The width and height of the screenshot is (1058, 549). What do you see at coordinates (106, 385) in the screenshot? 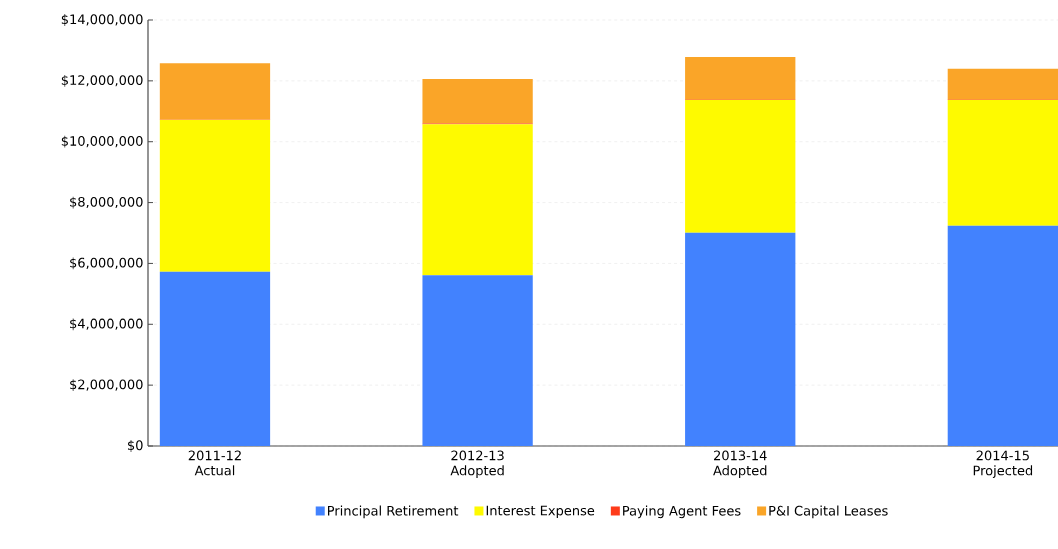
I see `y-tick-label: $2,000,000` at bounding box center [106, 385].